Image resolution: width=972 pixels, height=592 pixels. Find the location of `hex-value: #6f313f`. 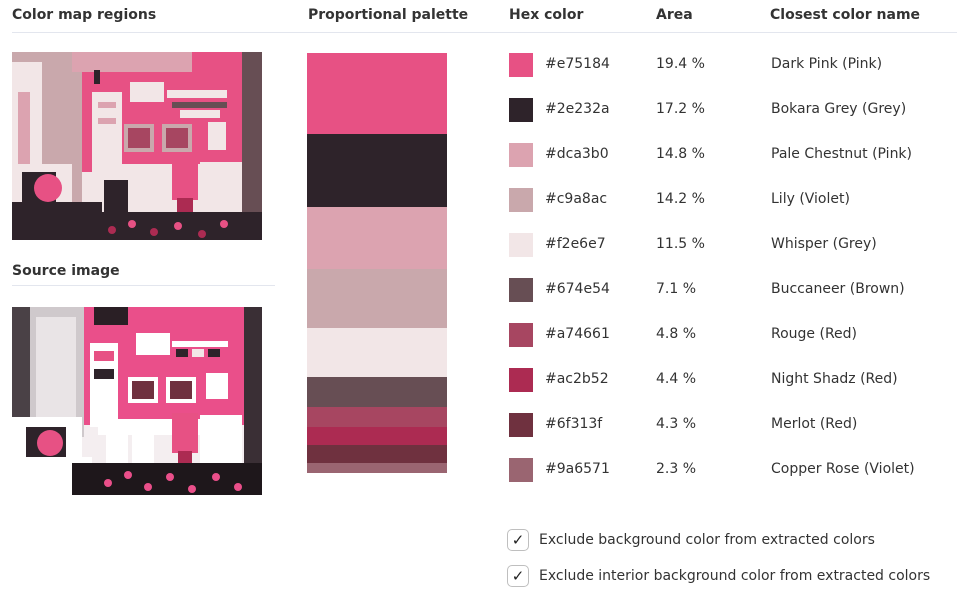

hex-value: #6f313f is located at coordinates (574, 424).